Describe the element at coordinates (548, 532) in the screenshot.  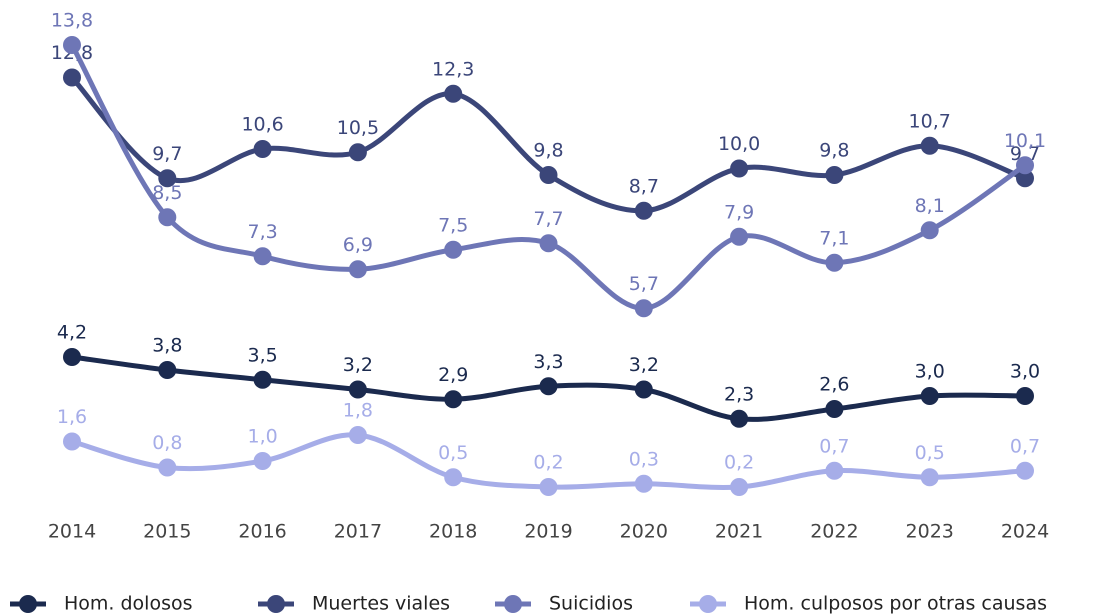
I see `x-tick-label: 2019` at that location.